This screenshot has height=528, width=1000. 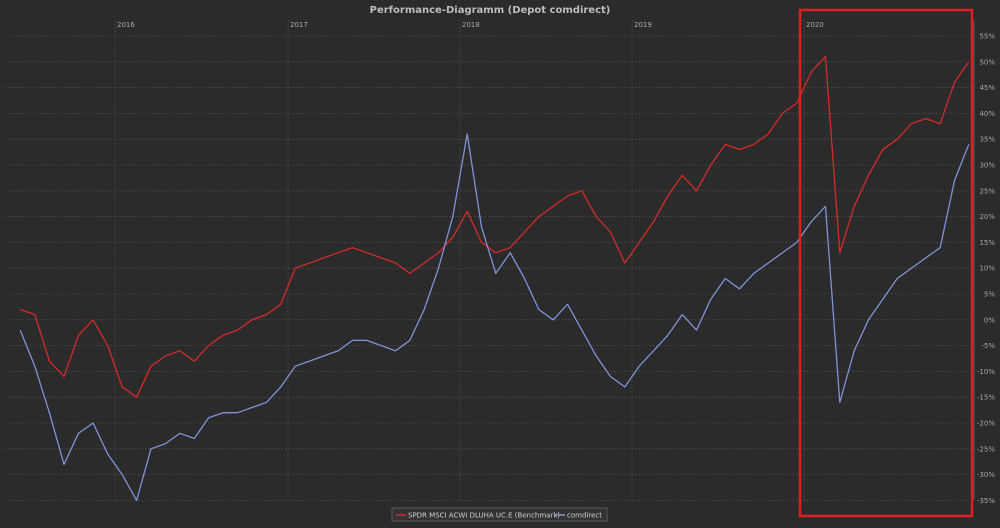 What do you see at coordinates (986, 475) in the screenshot?
I see `y-tick-label: -30%` at bounding box center [986, 475].